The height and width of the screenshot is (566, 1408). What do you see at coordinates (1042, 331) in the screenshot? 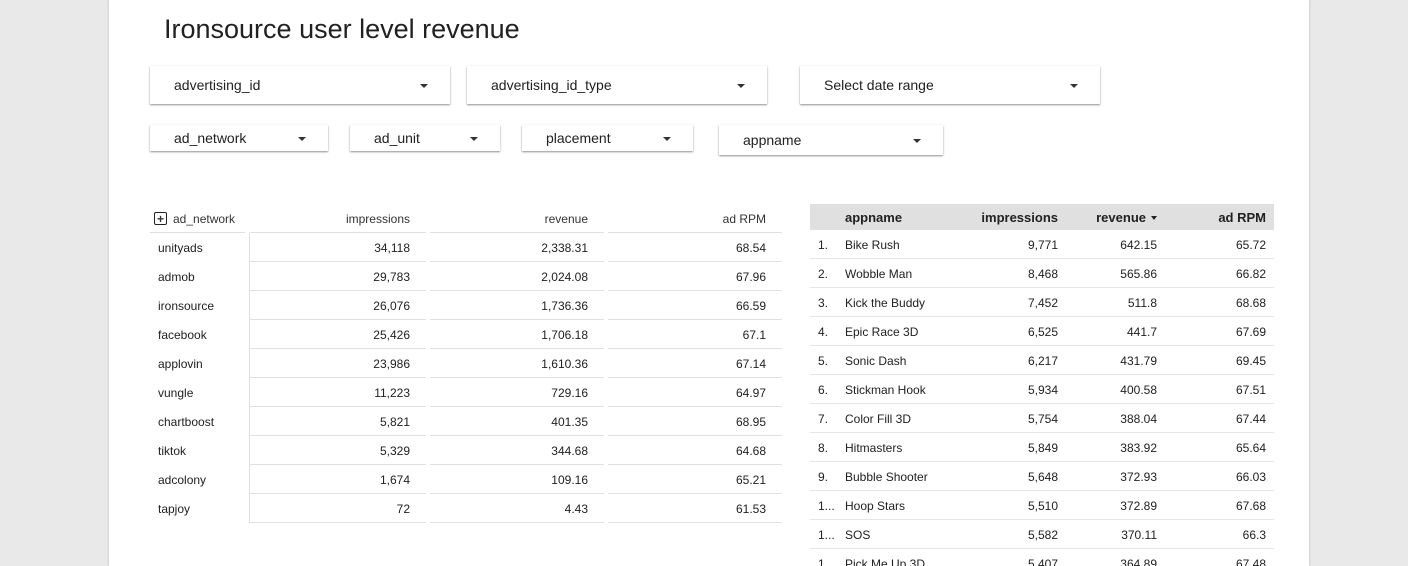
I see `table-row: 4. Epic Race 3D 6,525 441.7 67.69` at bounding box center [1042, 331].